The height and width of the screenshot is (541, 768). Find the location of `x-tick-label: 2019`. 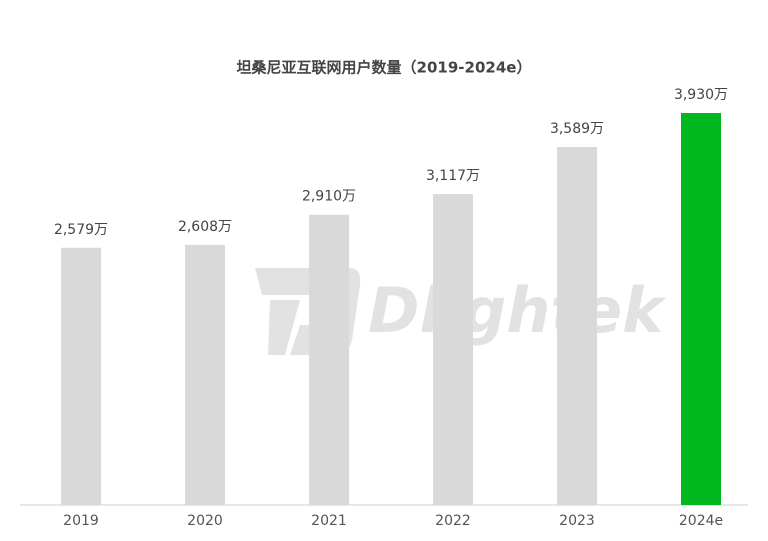

x-tick-label: 2019 is located at coordinates (81, 521).